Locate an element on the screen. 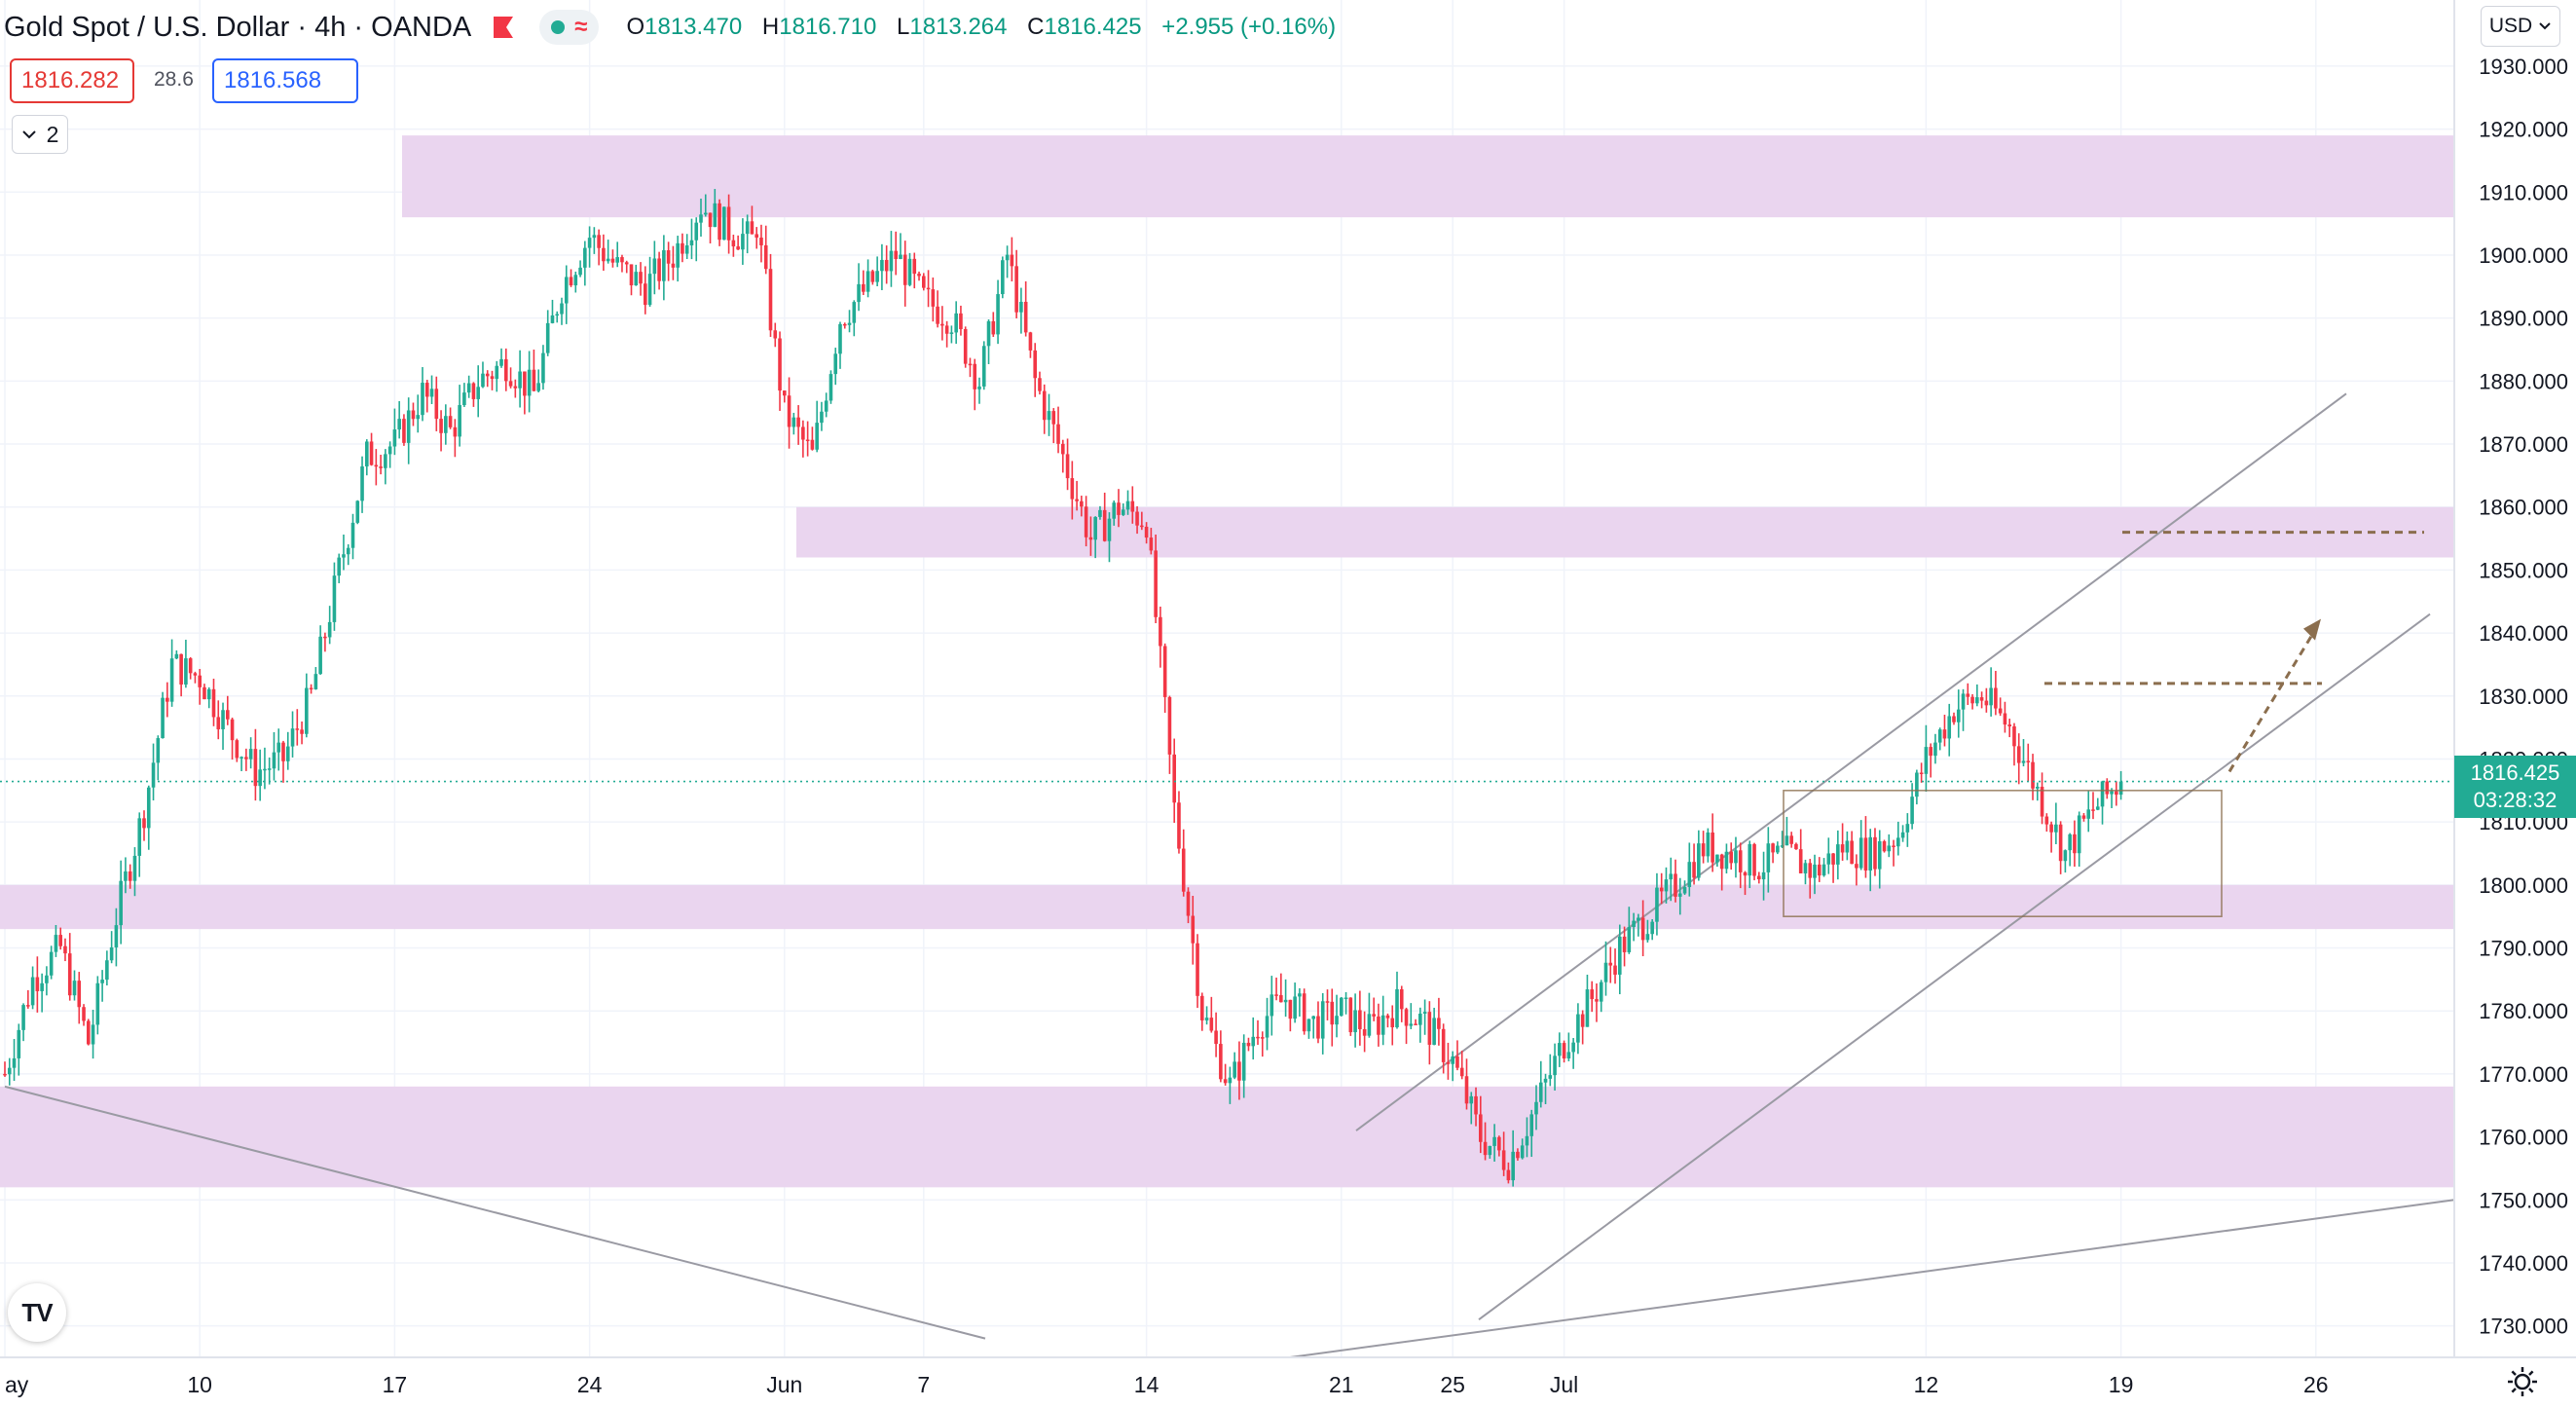 This screenshot has width=2576, height=1408. buy-button: 1816.568 is located at coordinates (285, 80).